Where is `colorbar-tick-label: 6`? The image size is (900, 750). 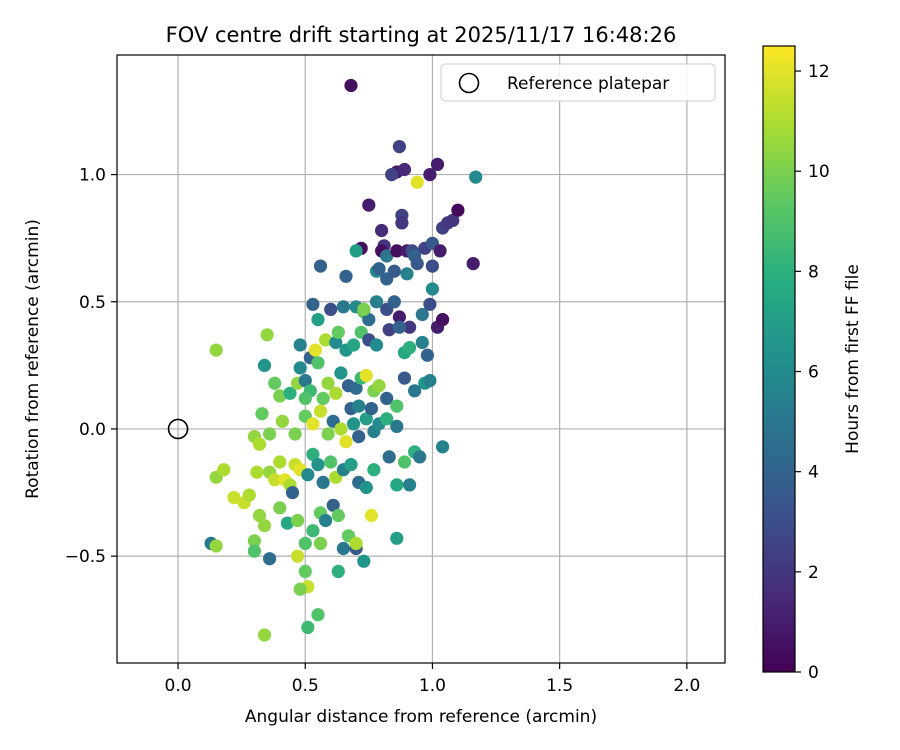 colorbar-tick-label: 6 is located at coordinates (813, 373).